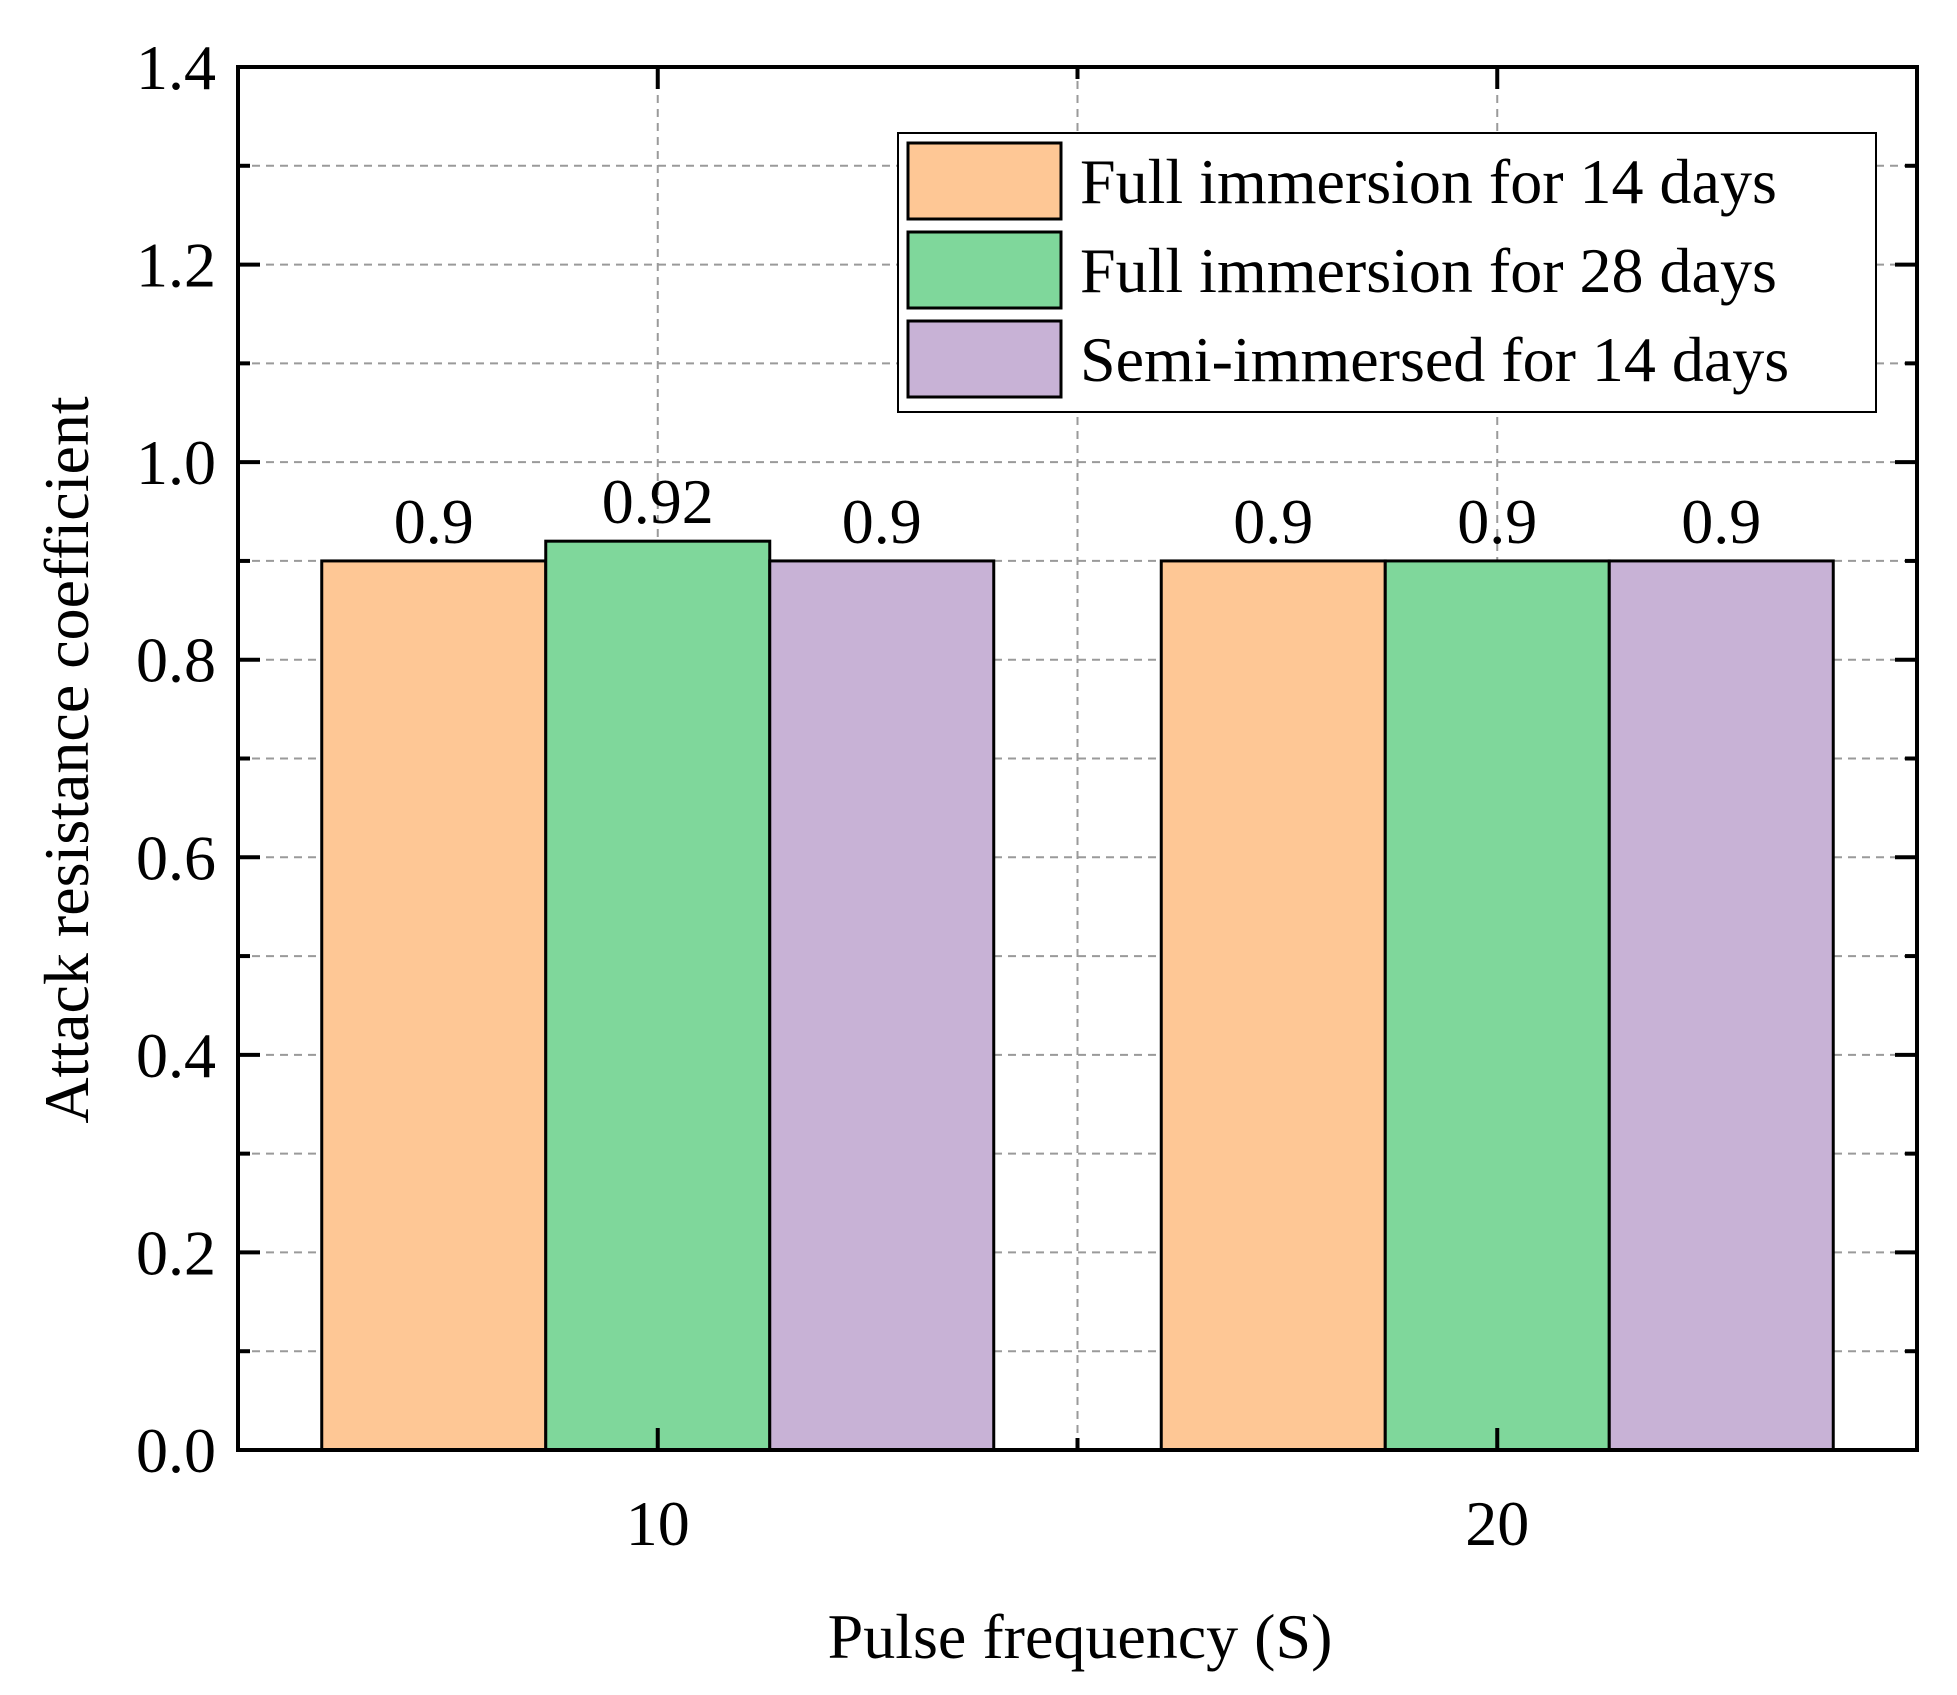 The image size is (1957, 1695). What do you see at coordinates (1497, 1523) in the screenshot?
I see `x-tick-label: 20` at bounding box center [1497, 1523].